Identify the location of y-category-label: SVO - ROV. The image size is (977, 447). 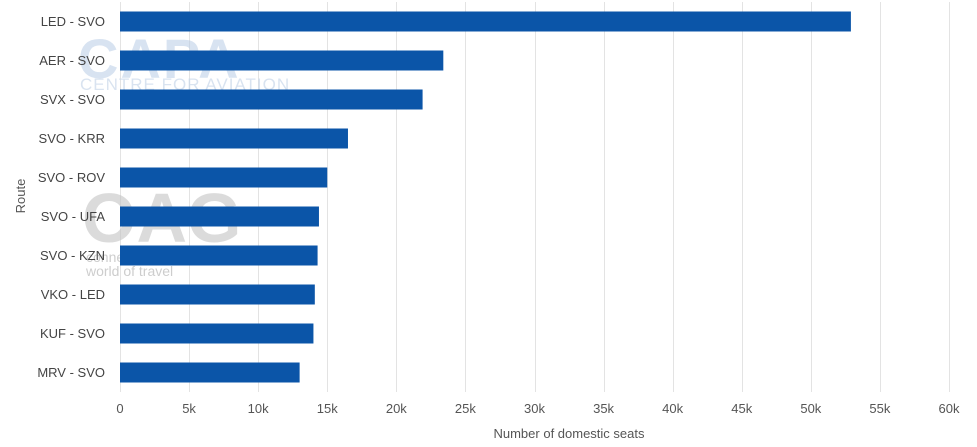
(72, 177).